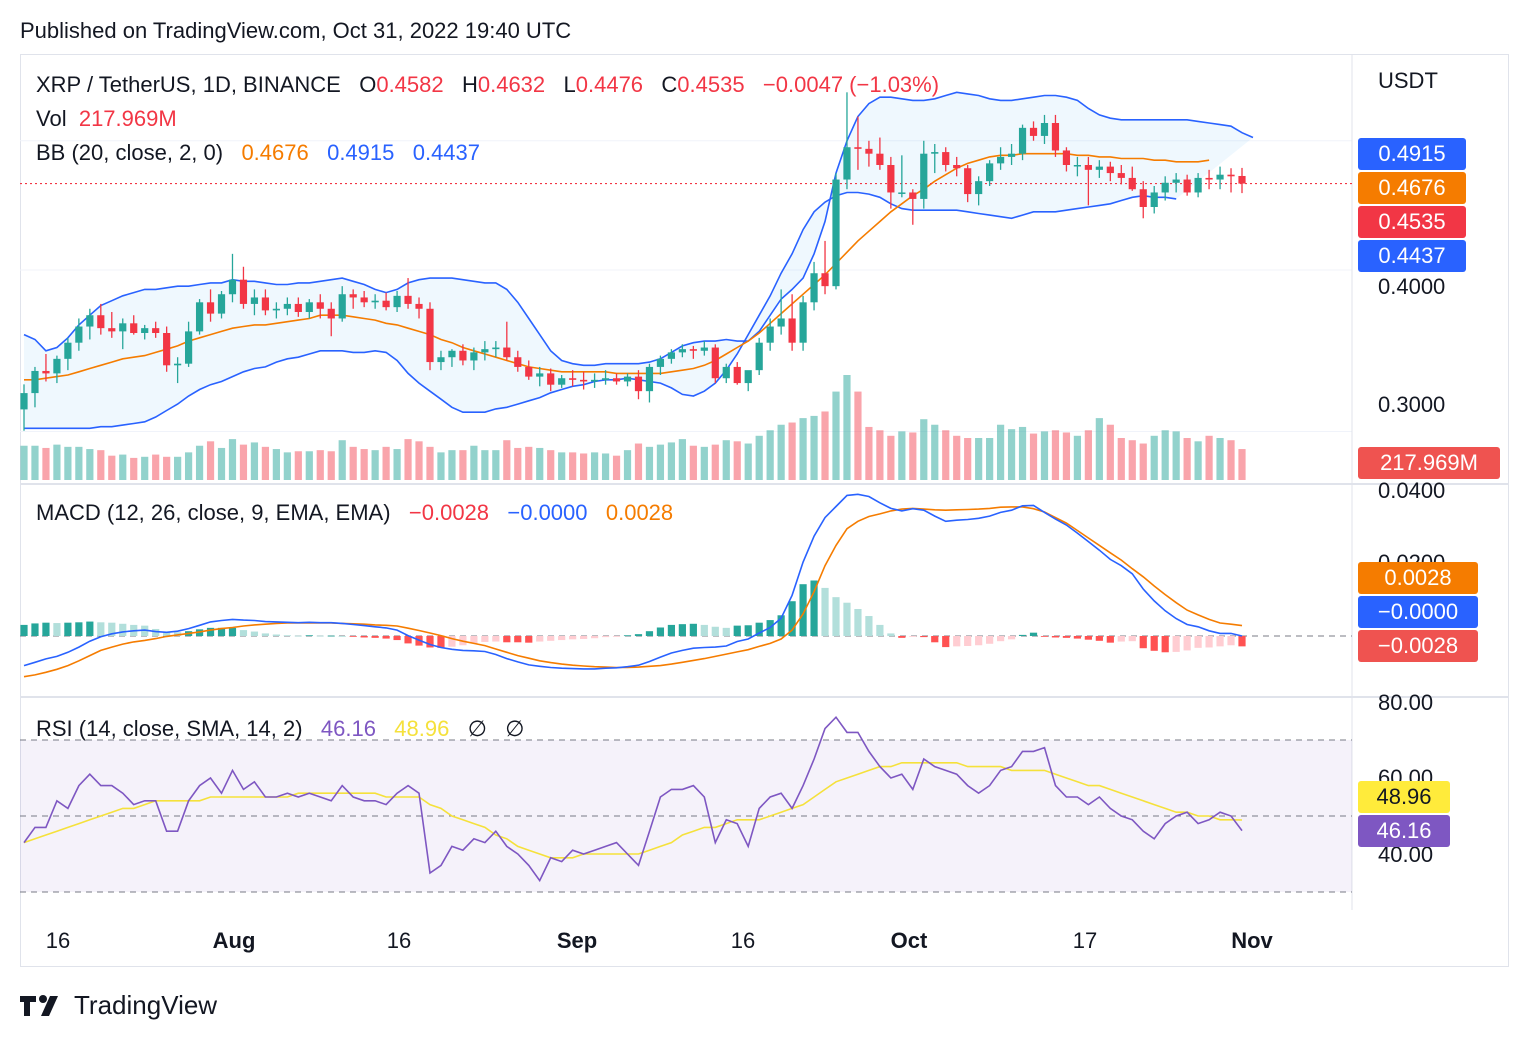  What do you see at coordinates (633, 581) in the screenshot?
I see `macd-line` at bounding box center [633, 581].